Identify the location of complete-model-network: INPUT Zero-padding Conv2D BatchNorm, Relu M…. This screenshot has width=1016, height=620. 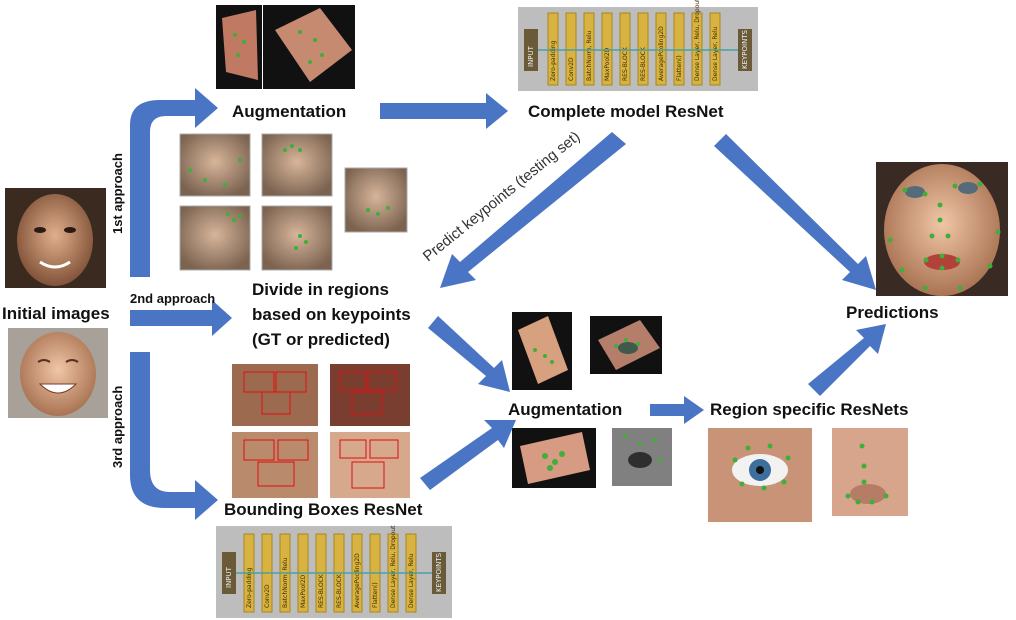
(638, 45).